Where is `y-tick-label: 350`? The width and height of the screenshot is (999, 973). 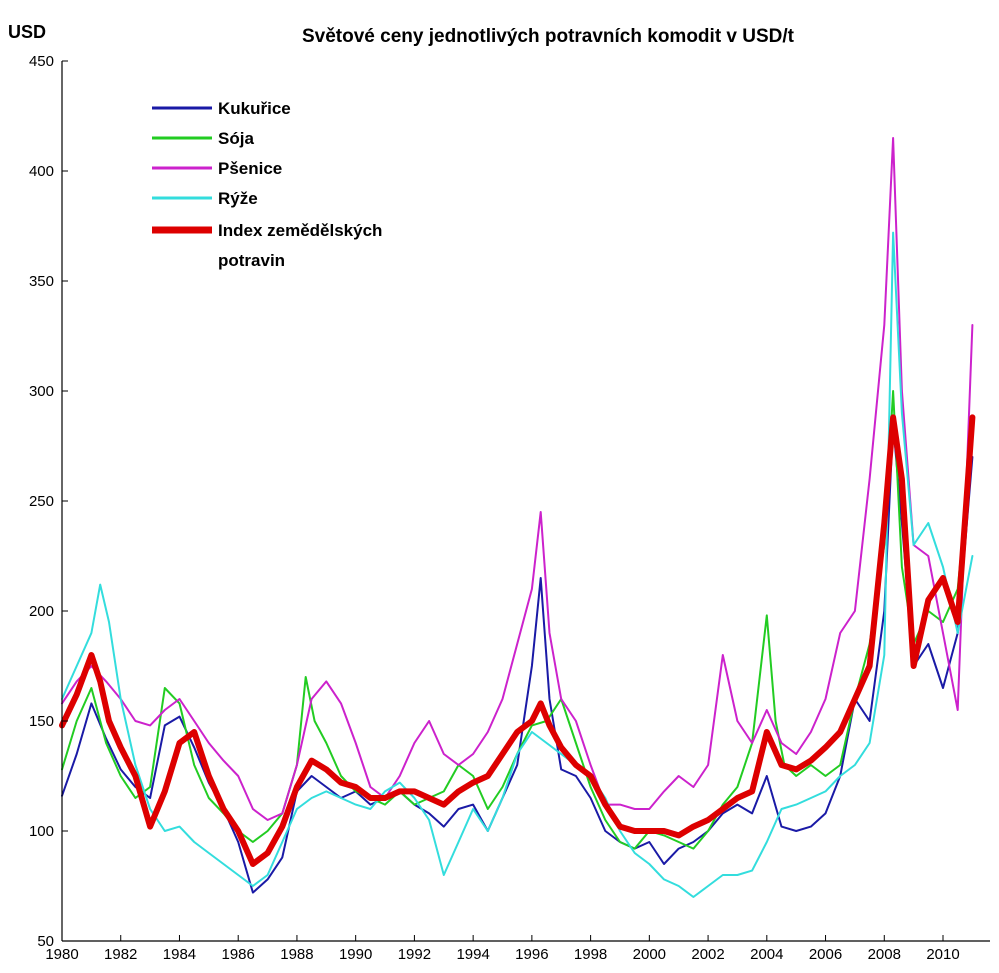 y-tick-label: 350 is located at coordinates (41, 281).